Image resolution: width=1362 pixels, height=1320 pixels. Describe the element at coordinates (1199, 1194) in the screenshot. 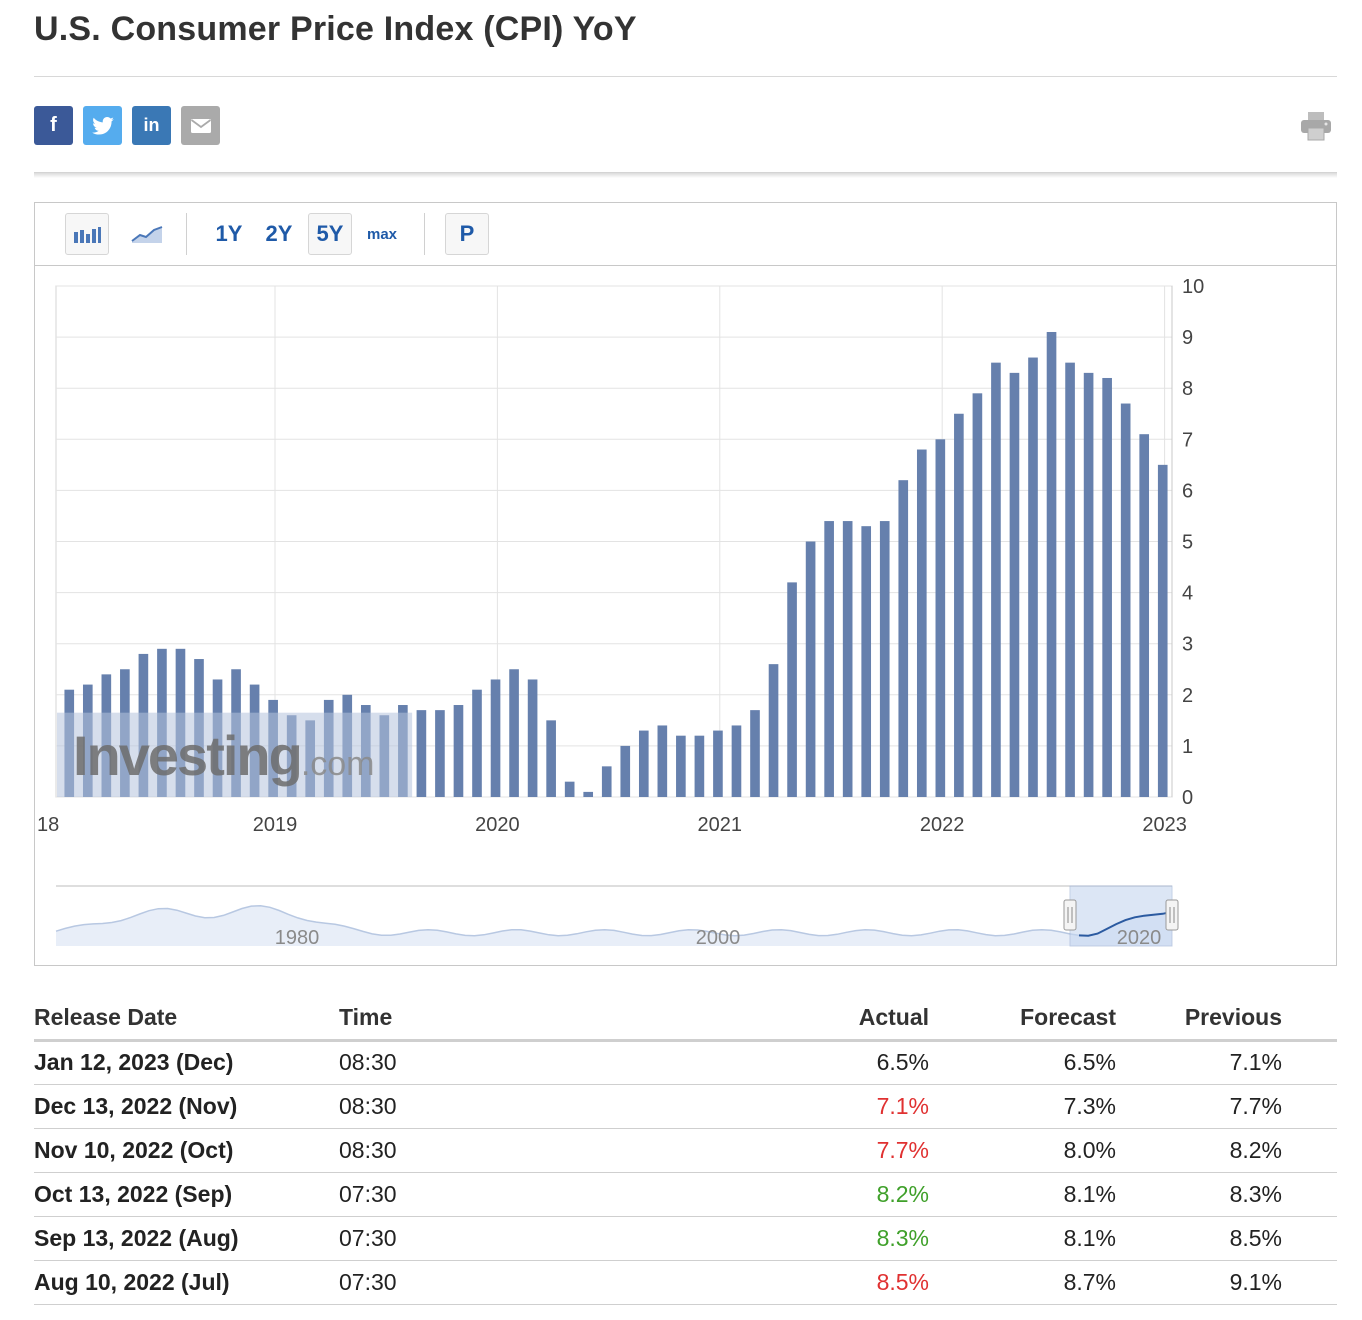

I see `previous-cell: 8.3%` at that location.